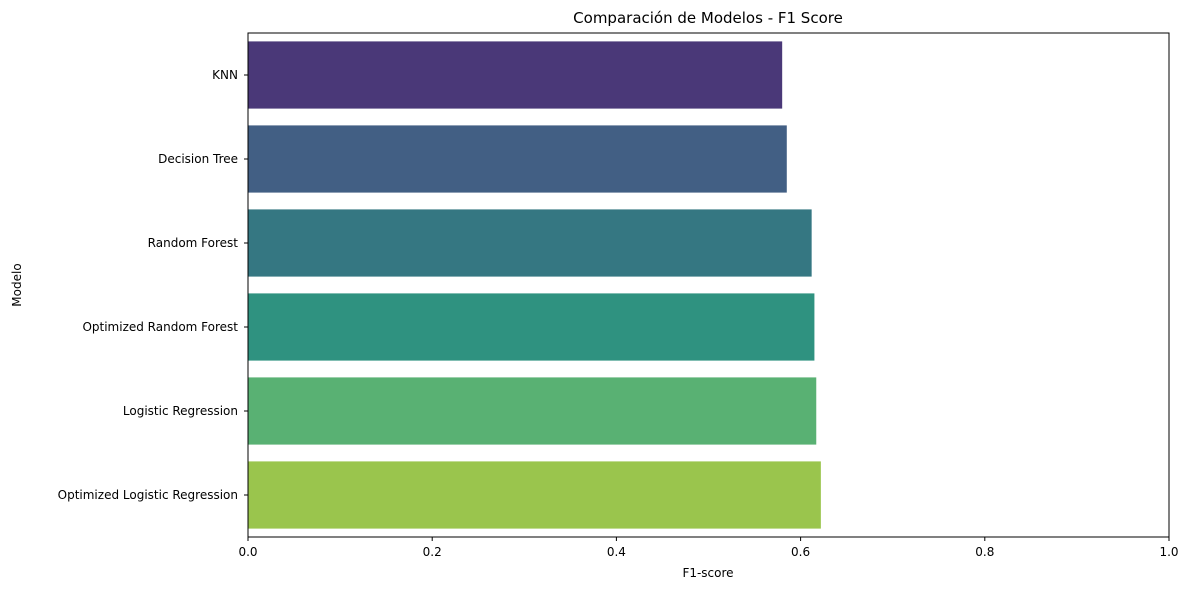  What do you see at coordinates (148, 495) in the screenshot?
I see `y-tick-label: Optimized Logistic Regression` at bounding box center [148, 495].